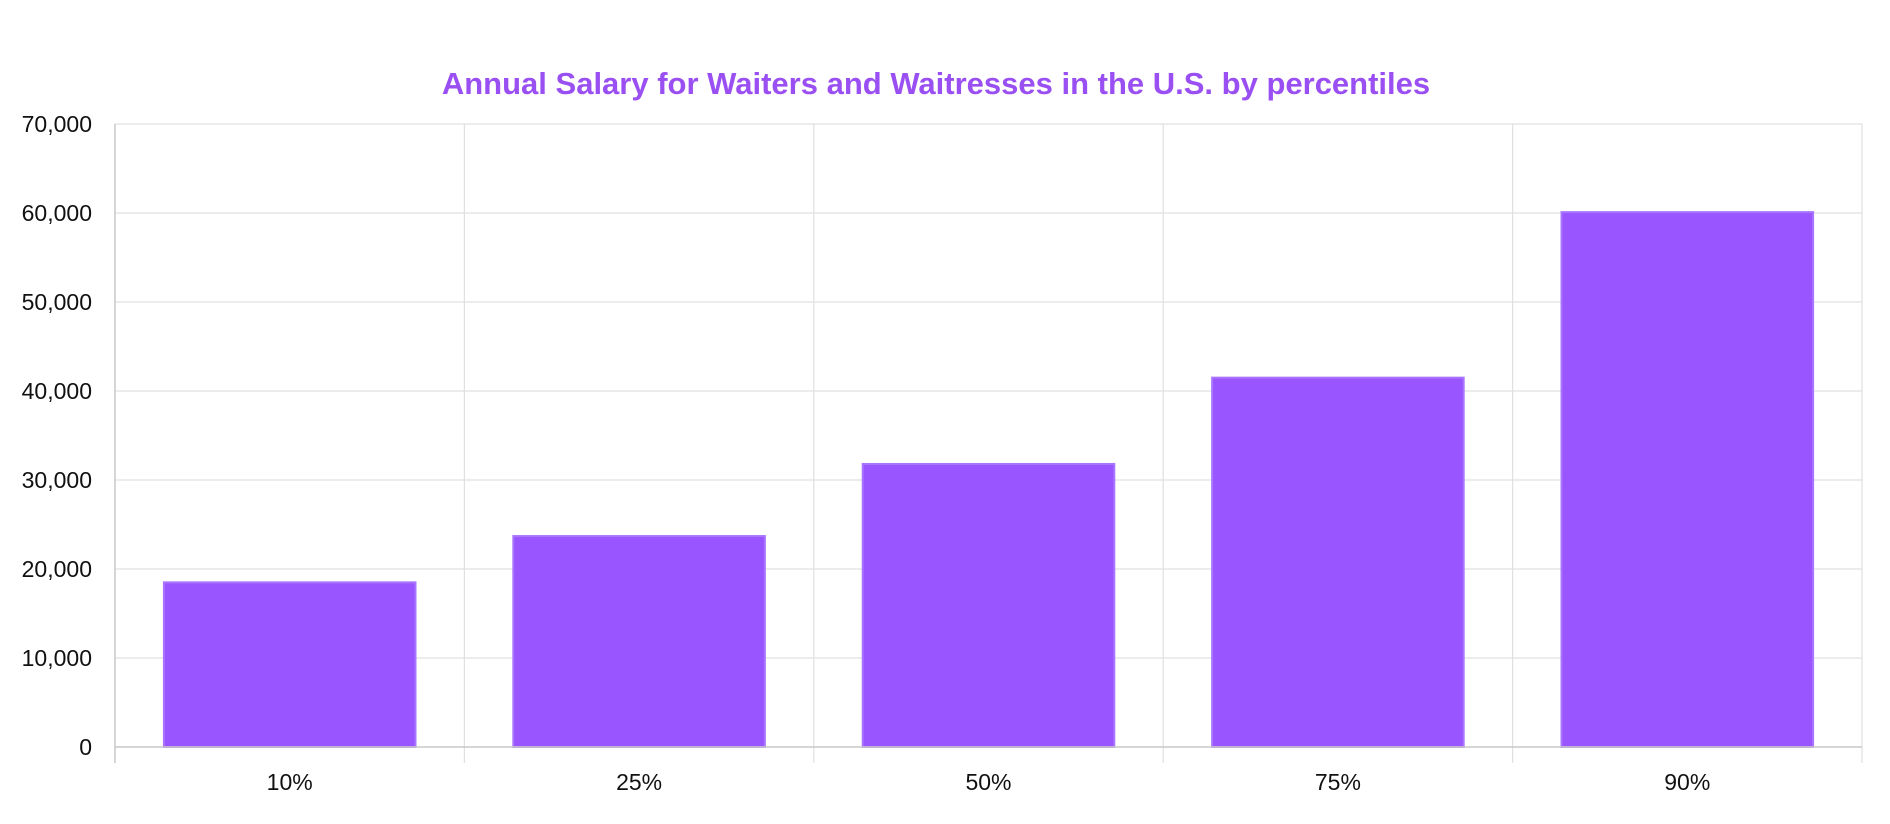 Image resolution: width=1890 pixels, height=824 pixels. I want to click on x-tick-label: 25%, so click(639, 782).